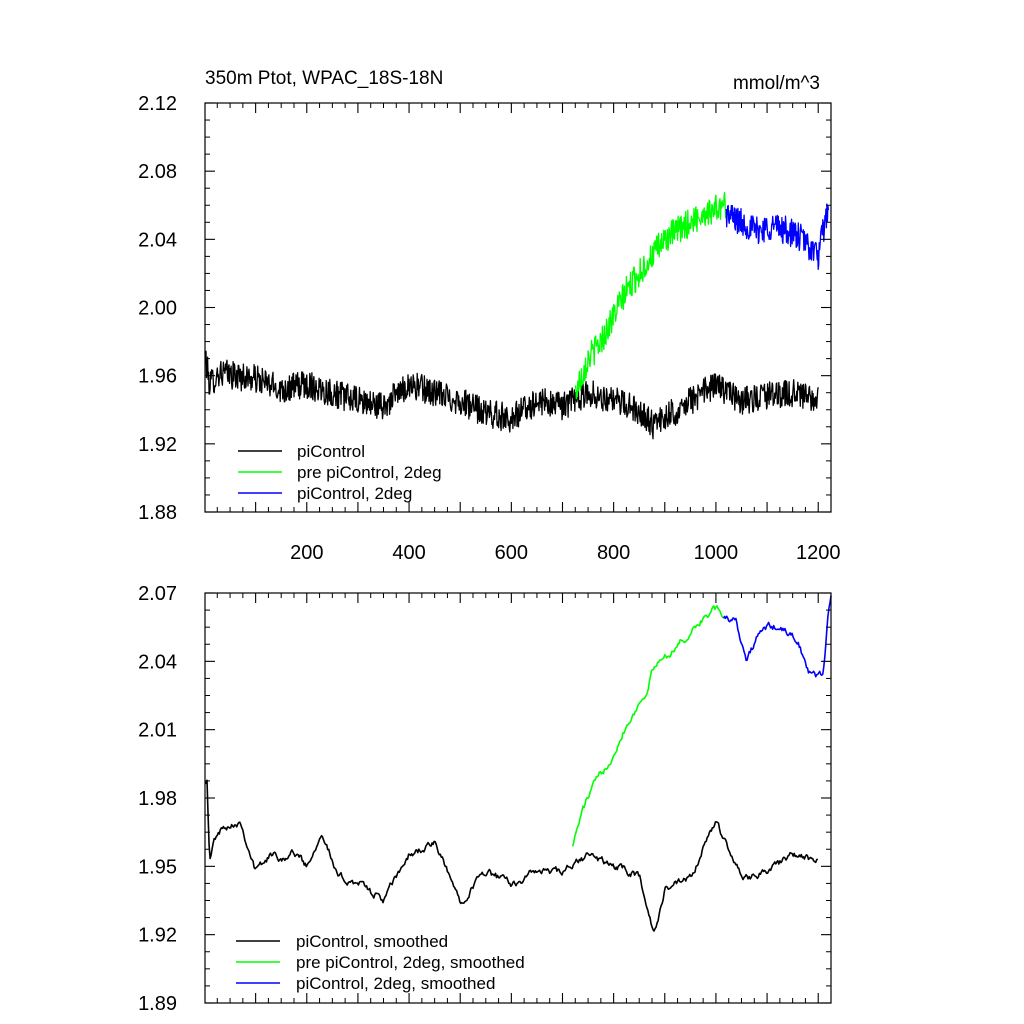 The image size is (1024, 1024). I want to click on legend-label: pre piControl, 2deg, so click(369, 472).